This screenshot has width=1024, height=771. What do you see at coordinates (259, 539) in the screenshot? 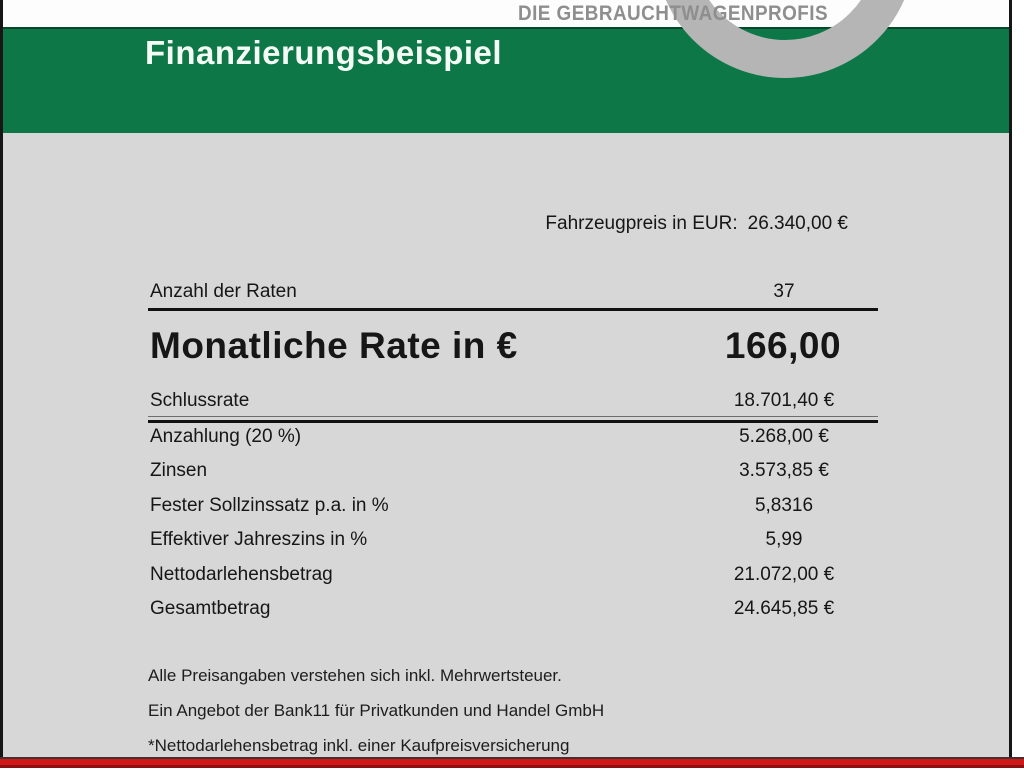
I see `row-label: Effektiver Jahreszins in %` at bounding box center [259, 539].